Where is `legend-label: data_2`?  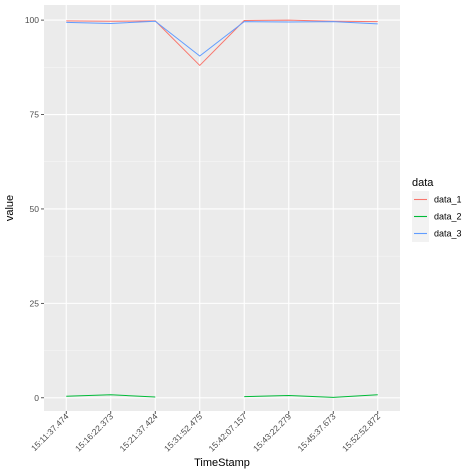
legend-label: data_2 is located at coordinates (448, 217).